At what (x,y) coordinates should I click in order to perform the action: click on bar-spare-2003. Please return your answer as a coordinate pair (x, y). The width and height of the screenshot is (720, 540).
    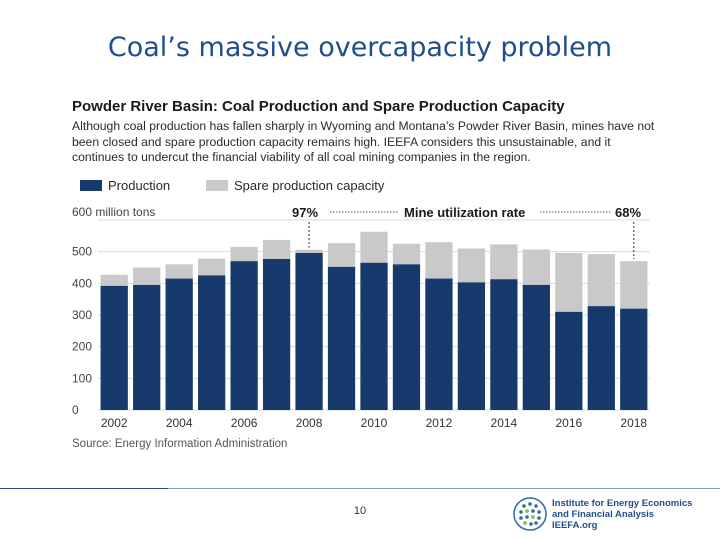
    Looking at the image, I should click on (147, 276).